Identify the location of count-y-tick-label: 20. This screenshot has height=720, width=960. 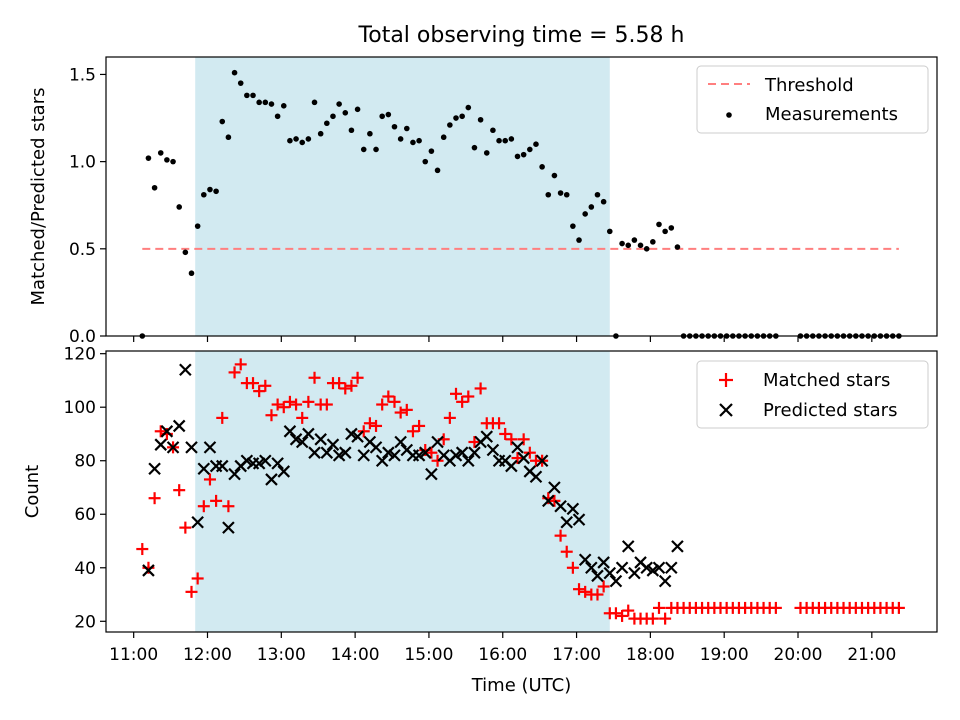
(85, 622).